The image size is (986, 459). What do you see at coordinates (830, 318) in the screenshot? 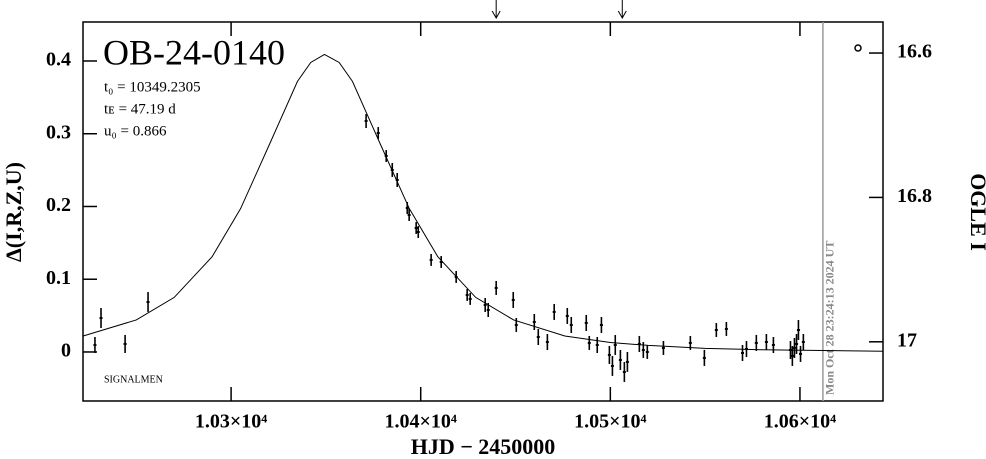
I see `timestamp-label: Mon Oct 28 23:24:13 2024 UT` at bounding box center [830, 318].